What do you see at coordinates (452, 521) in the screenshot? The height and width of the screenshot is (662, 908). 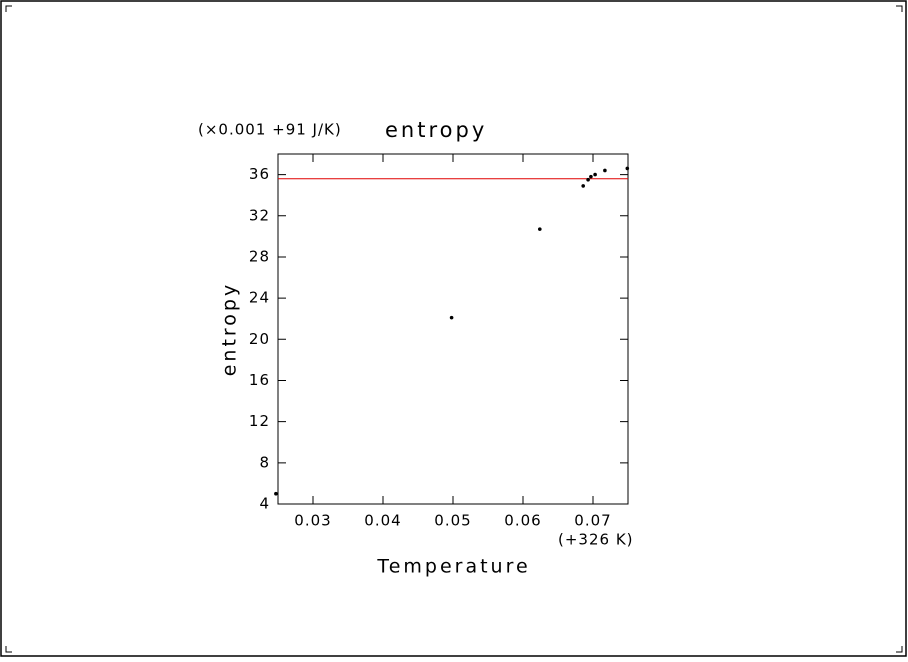 I see `x-tick-label: 0.05` at bounding box center [452, 521].